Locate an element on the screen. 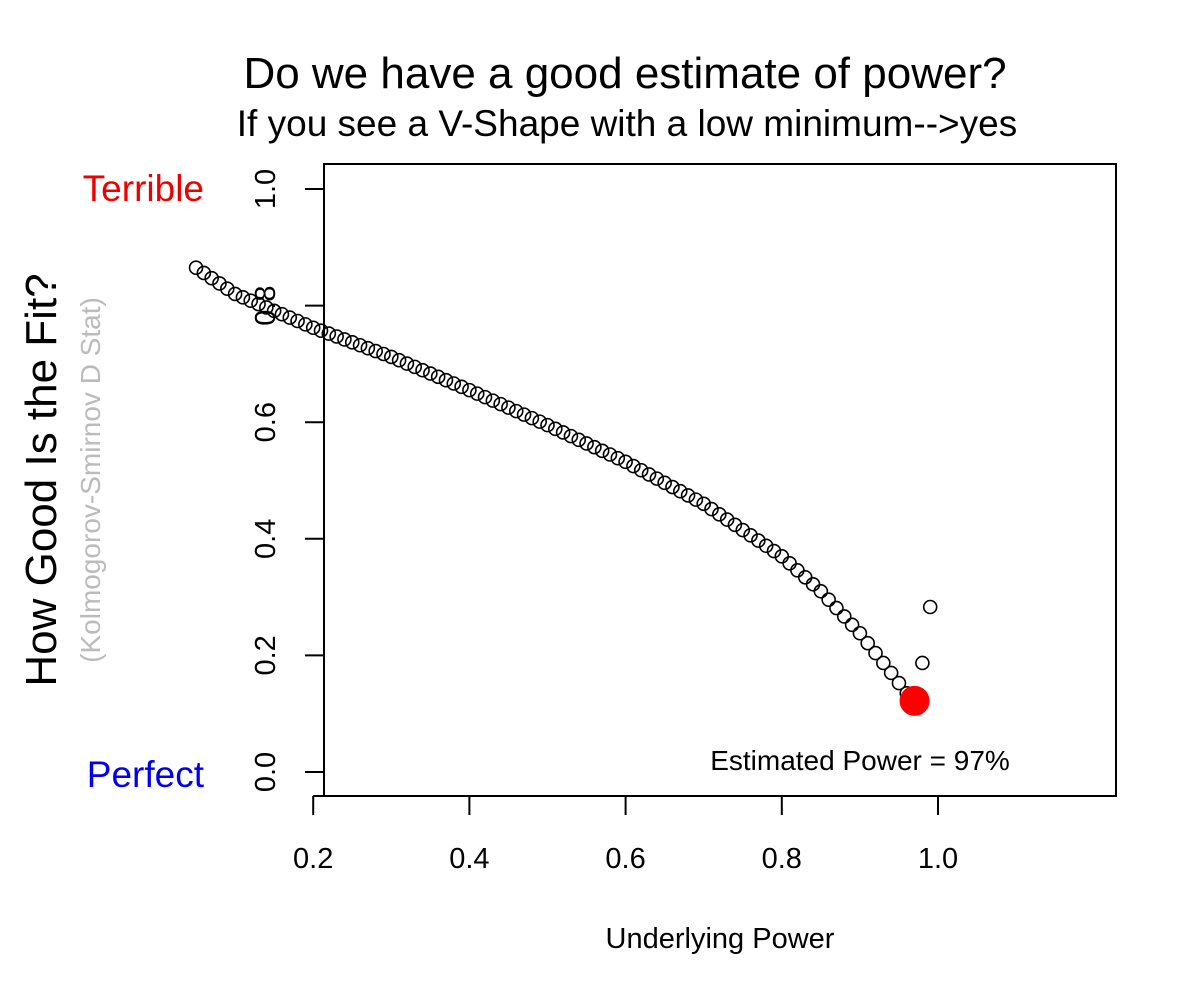 The image size is (1200, 1000). x-tick-label: 0.4 is located at coordinates (469, 859).